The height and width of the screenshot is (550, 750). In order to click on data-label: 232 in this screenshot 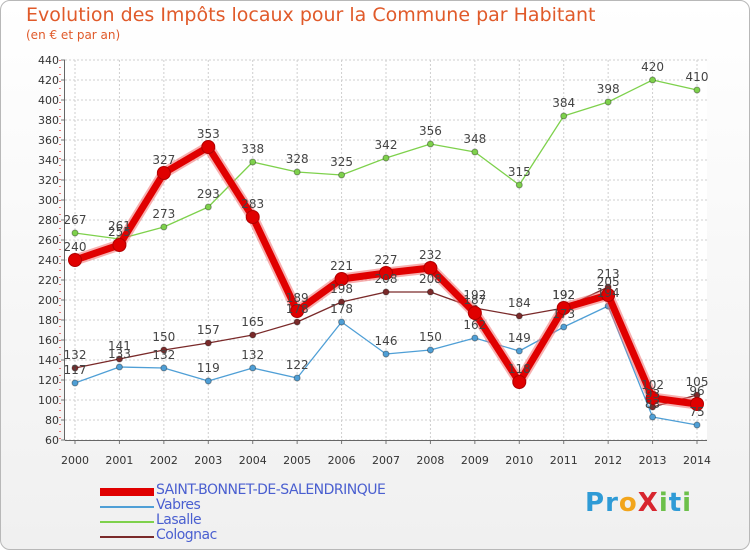, I will do `click(430, 255)`.